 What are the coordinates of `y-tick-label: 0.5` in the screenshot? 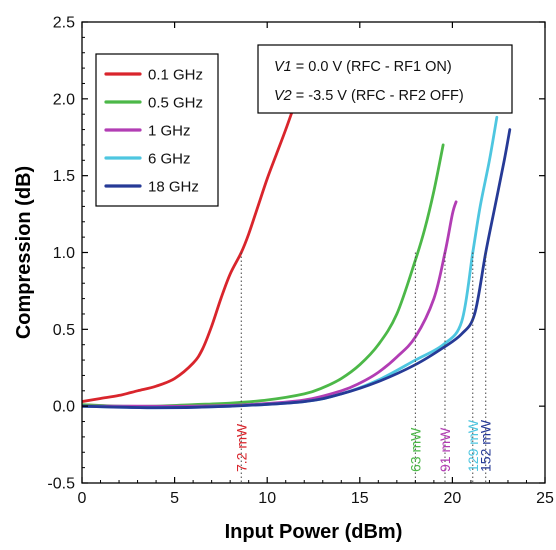 It's located at (64, 330).